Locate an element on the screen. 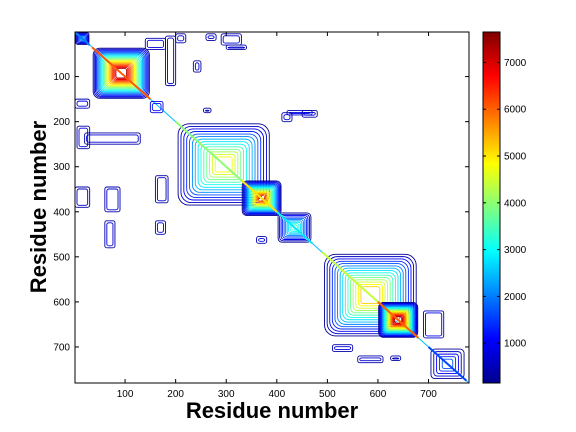 The height and width of the screenshot is (432, 576). x-tick-label: 500 is located at coordinates (327, 394).